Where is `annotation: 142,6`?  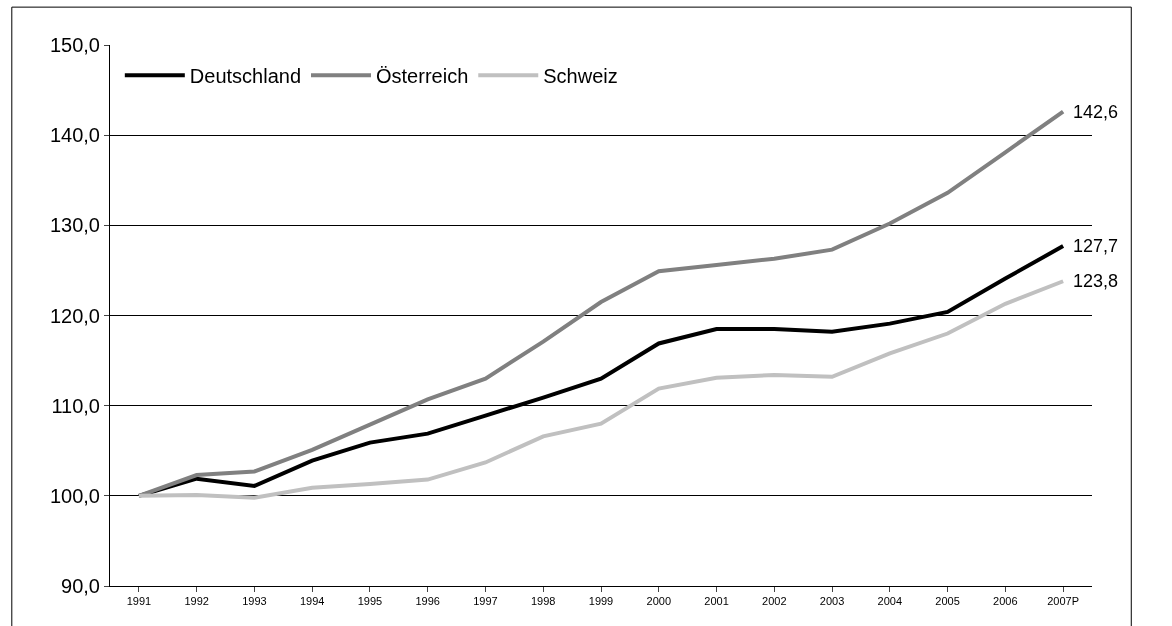
annotation: 142,6 is located at coordinates (1096, 112).